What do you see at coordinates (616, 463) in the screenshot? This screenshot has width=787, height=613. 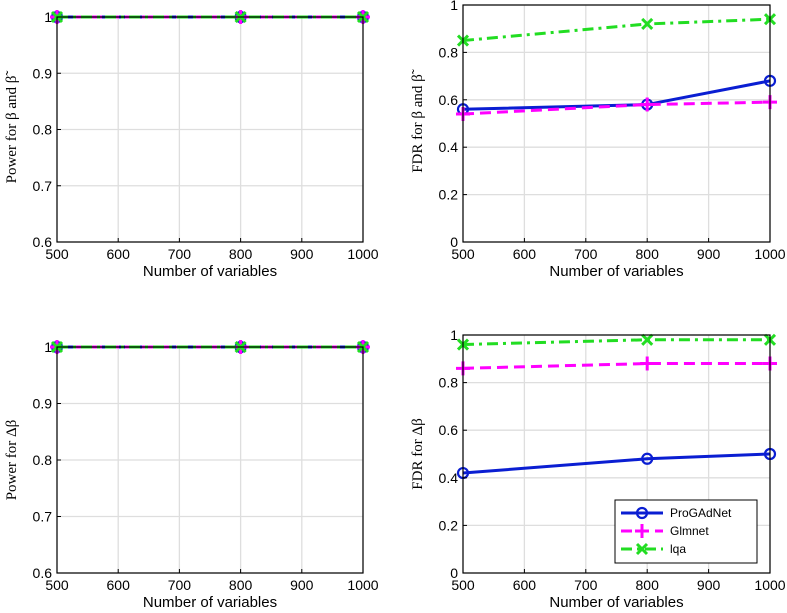 I see `series-line-progadnet` at bounding box center [616, 463].